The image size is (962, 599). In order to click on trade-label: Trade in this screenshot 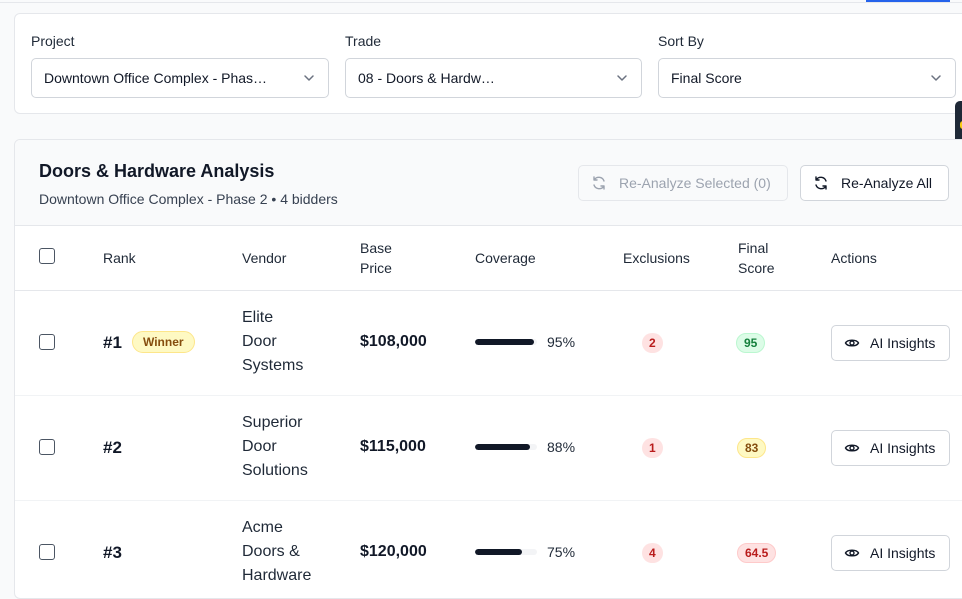, I will do `click(363, 41)`.